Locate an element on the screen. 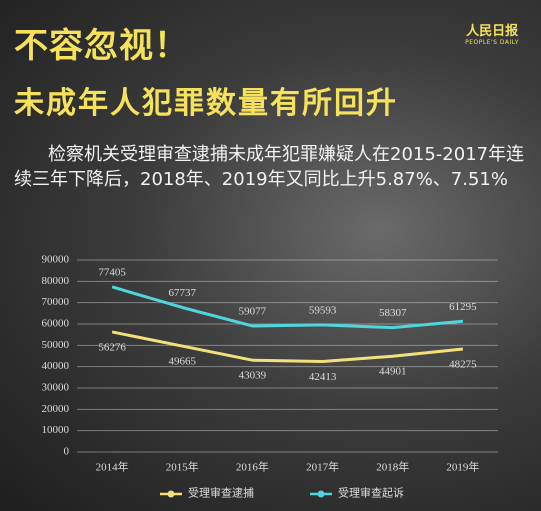 Image resolution: width=541 pixels, height=511 pixels. logo-name: 人民日报 is located at coordinates (492, 31).